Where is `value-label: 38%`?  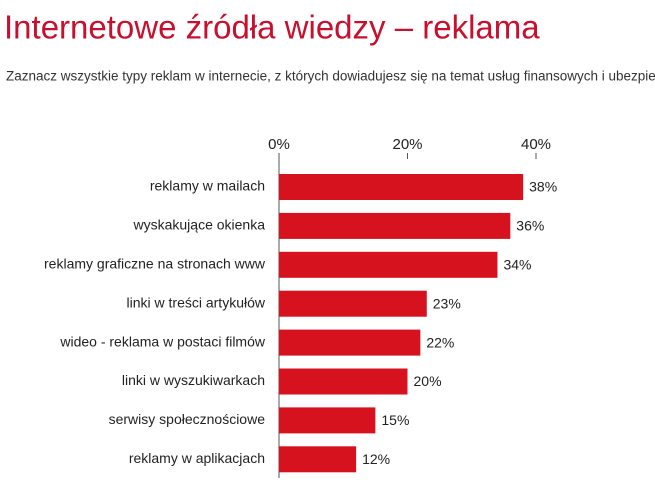
value-label: 38% is located at coordinates (543, 187).